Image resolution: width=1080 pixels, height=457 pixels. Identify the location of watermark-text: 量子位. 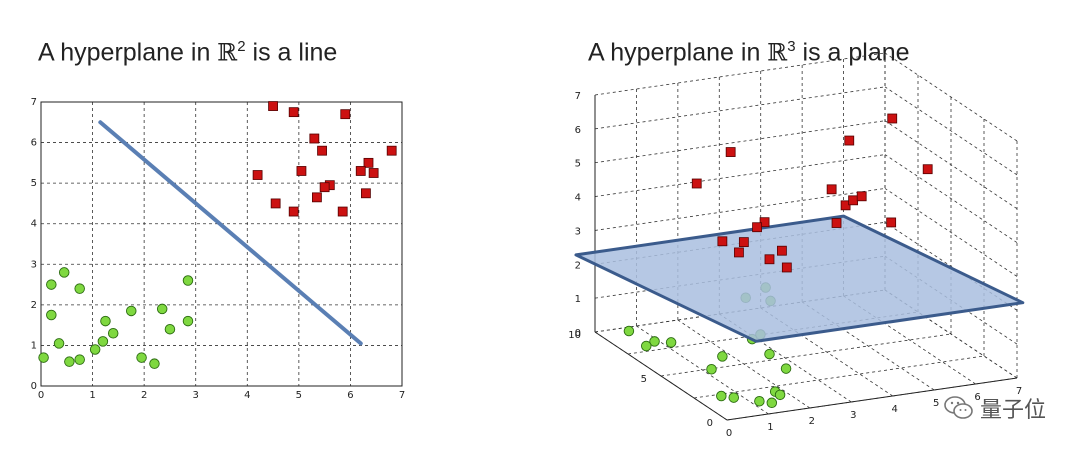
(1012, 410).